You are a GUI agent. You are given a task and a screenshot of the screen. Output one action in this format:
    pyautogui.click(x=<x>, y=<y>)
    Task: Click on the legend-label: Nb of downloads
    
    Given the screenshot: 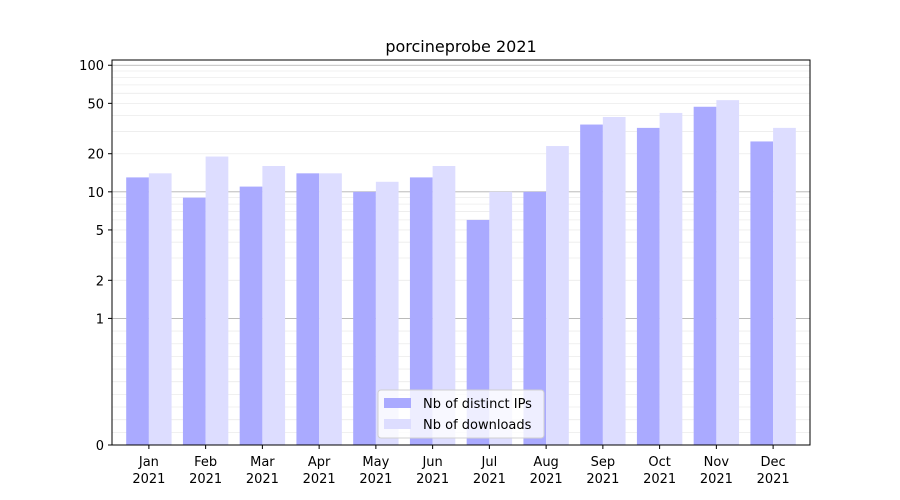 What is the action you would take?
    pyautogui.click(x=477, y=425)
    